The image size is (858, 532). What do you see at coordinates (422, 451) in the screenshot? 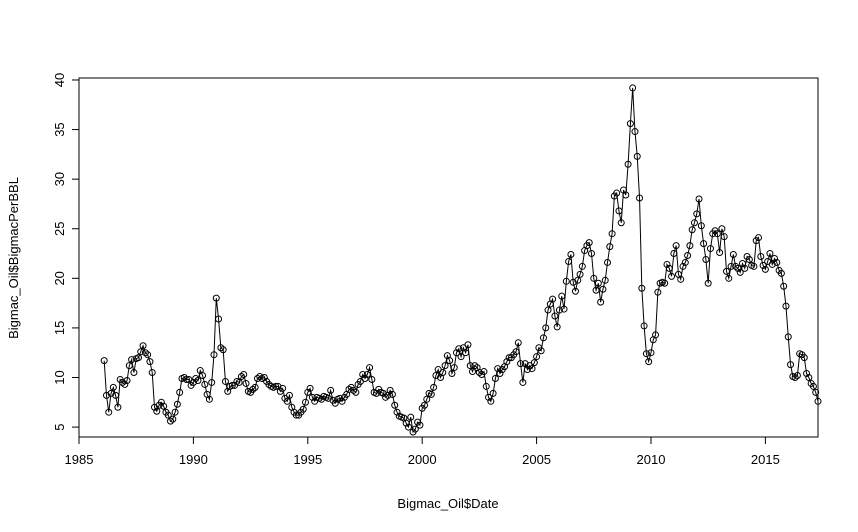
I see `x-axis: 1985 1990 1995 2000 2005 2010 2015` at bounding box center [422, 451].